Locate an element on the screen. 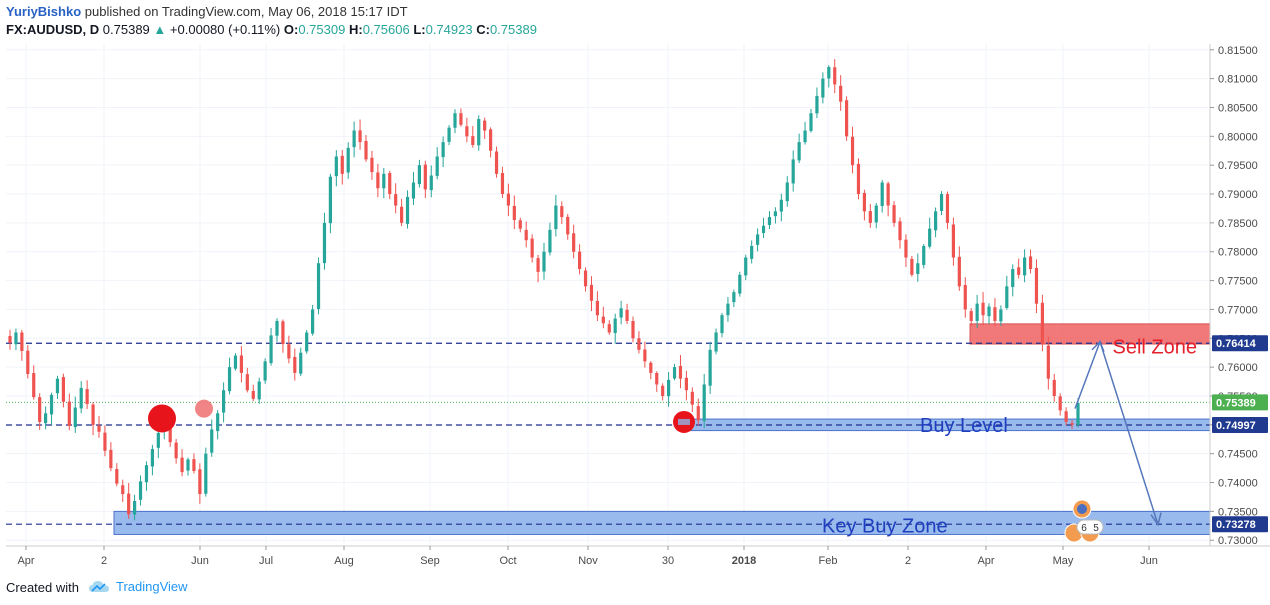 The width and height of the screenshot is (1270, 605). x-tick-label: 2 is located at coordinates (104, 561).